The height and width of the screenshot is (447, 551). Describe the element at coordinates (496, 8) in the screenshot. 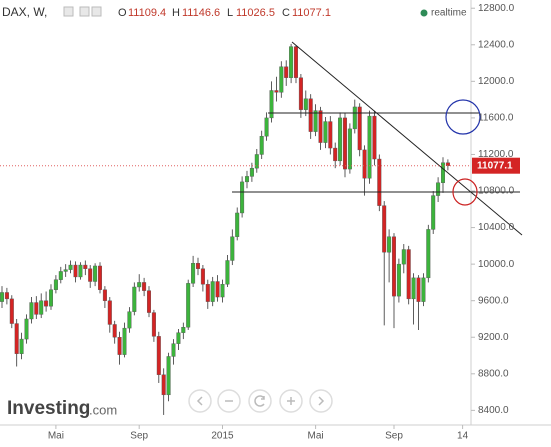

I see `y-tick-label: 12800.0` at that location.